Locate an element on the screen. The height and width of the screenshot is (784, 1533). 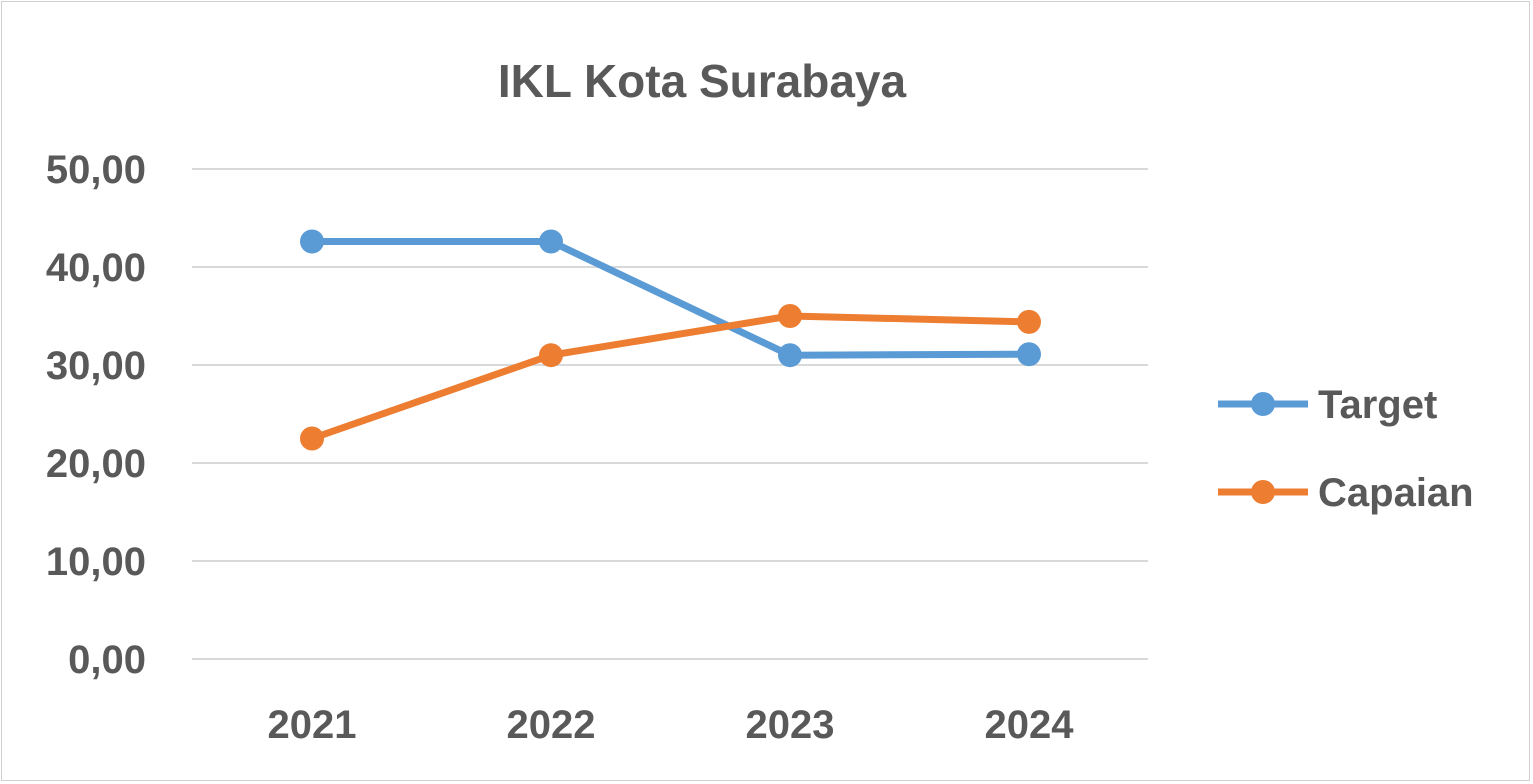
legend-label-capaian: Capaian is located at coordinates (1396, 493).